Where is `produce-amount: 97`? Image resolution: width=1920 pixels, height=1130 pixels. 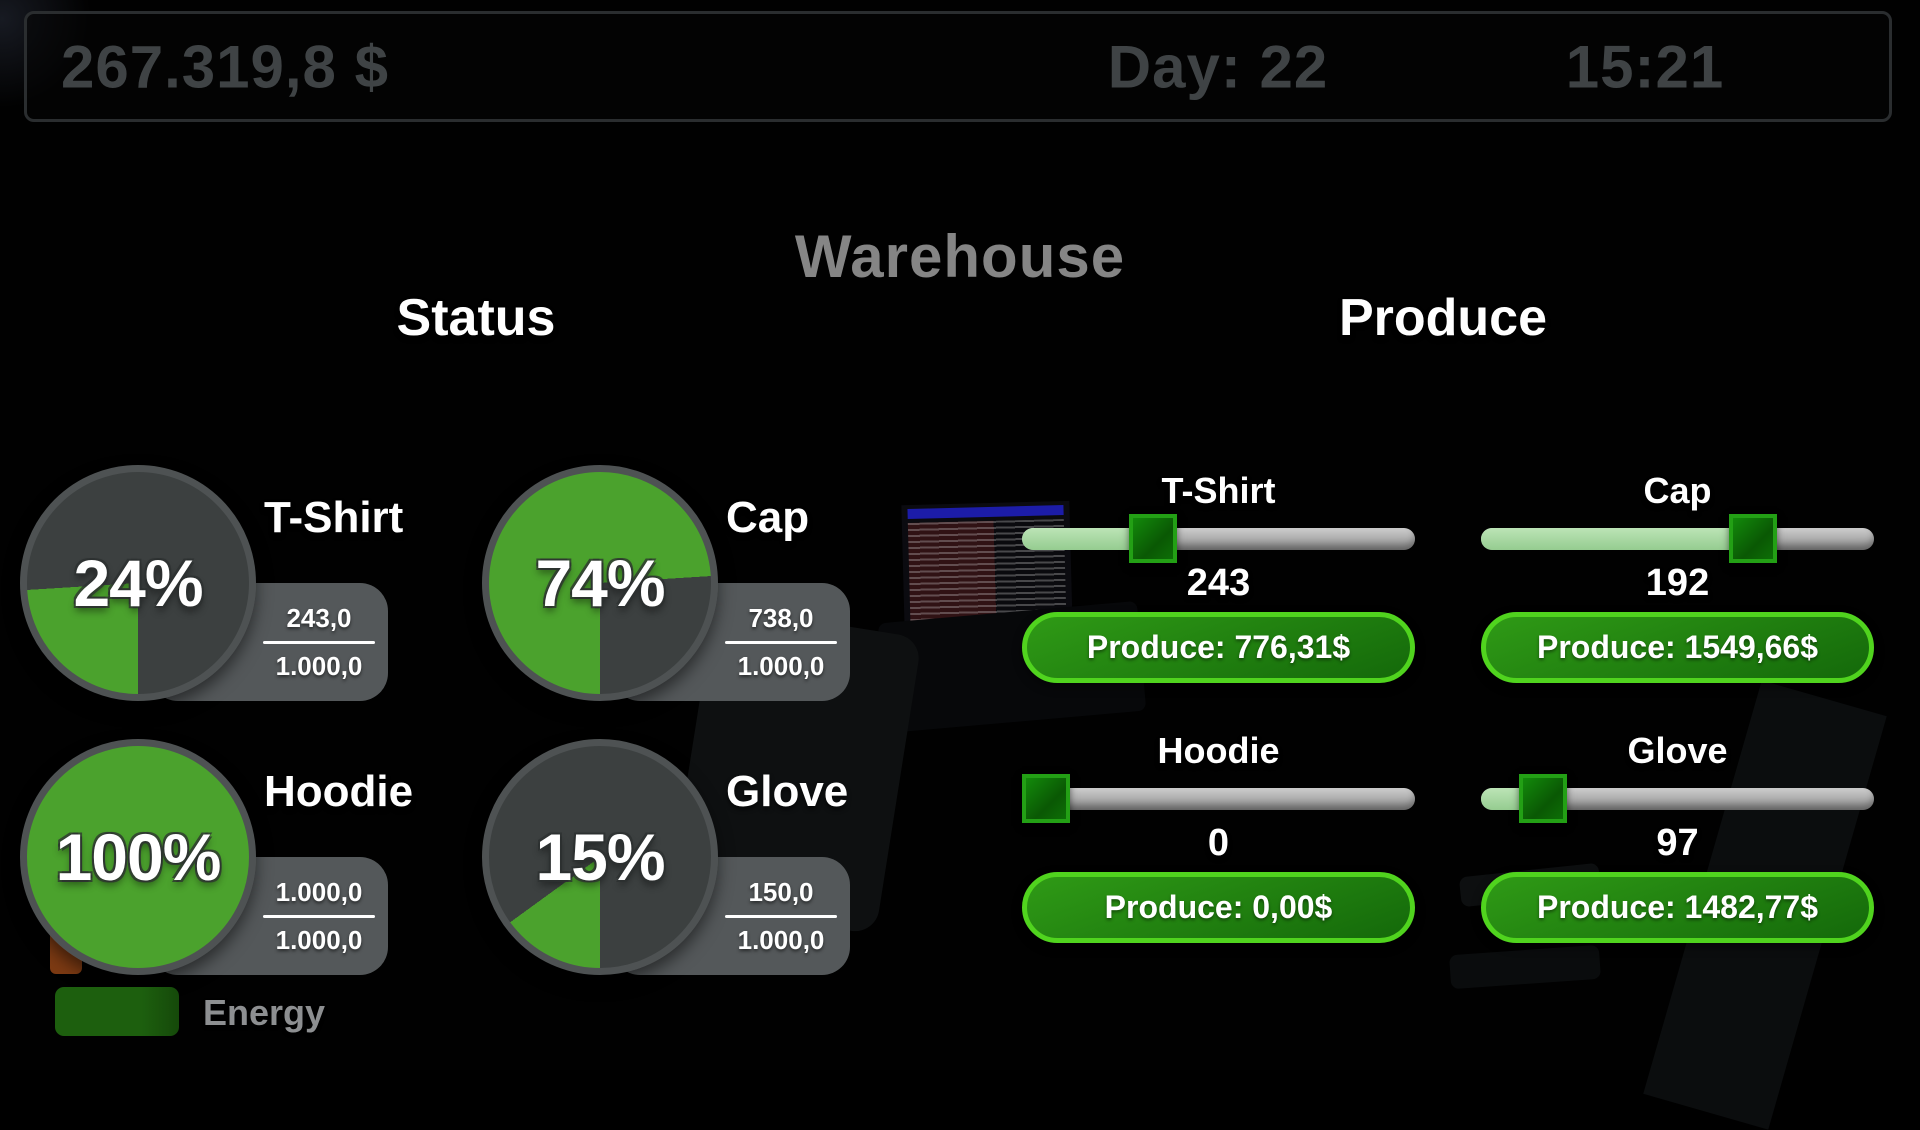 produce-amount: 97 is located at coordinates (1677, 843).